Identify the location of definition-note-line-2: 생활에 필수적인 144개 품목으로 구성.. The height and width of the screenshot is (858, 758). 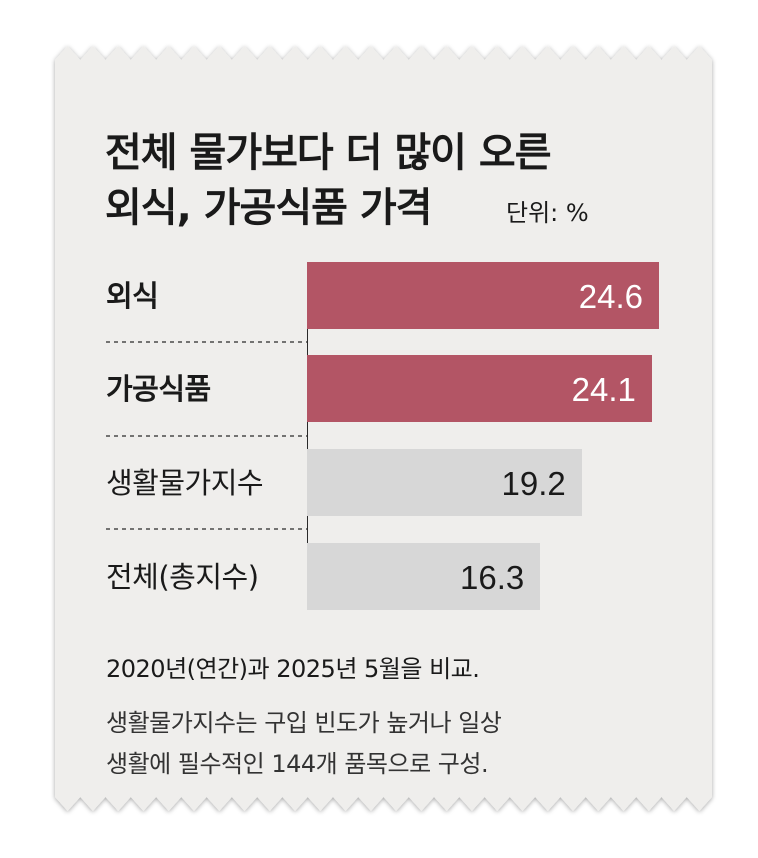
(297, 764).